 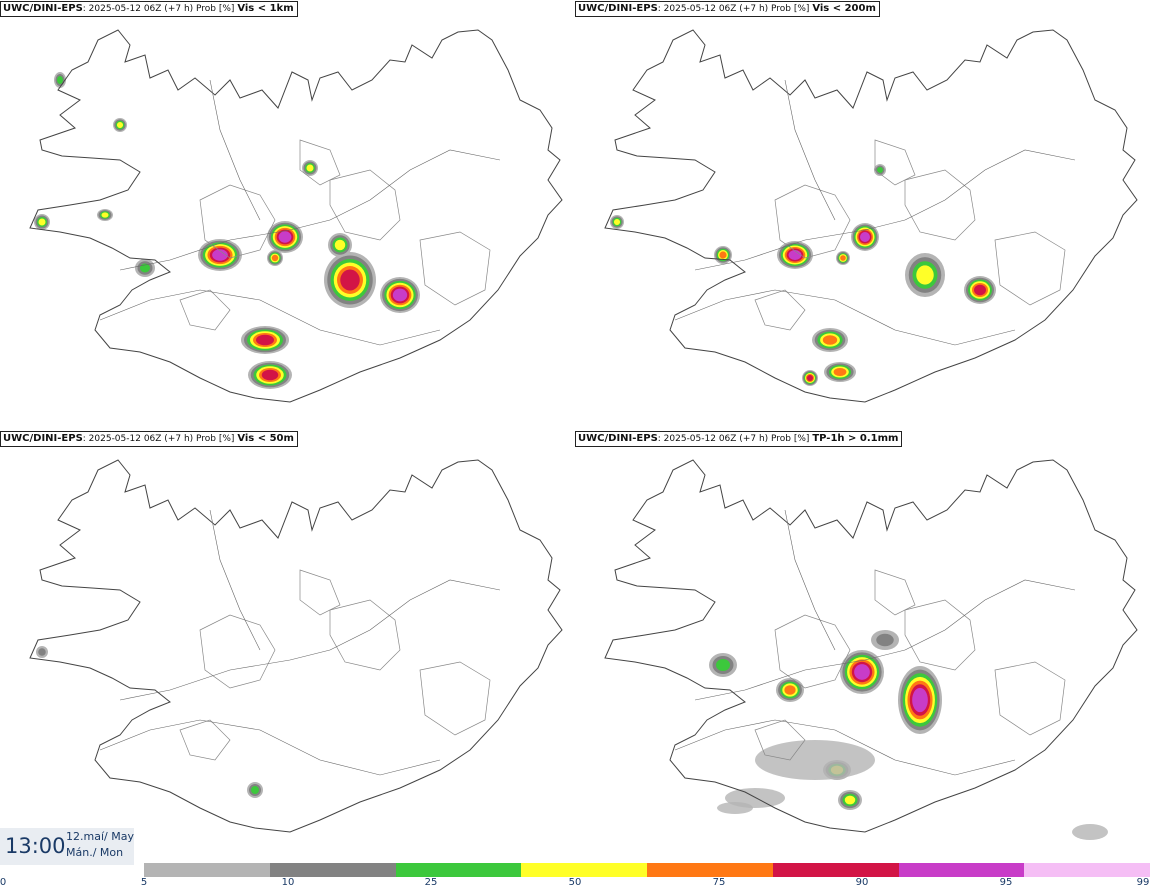 What do you see at coordinates (100, 836) in the screenshot?
I see `valid-date: 12.maí/ May` at bounding box center [100, 836].